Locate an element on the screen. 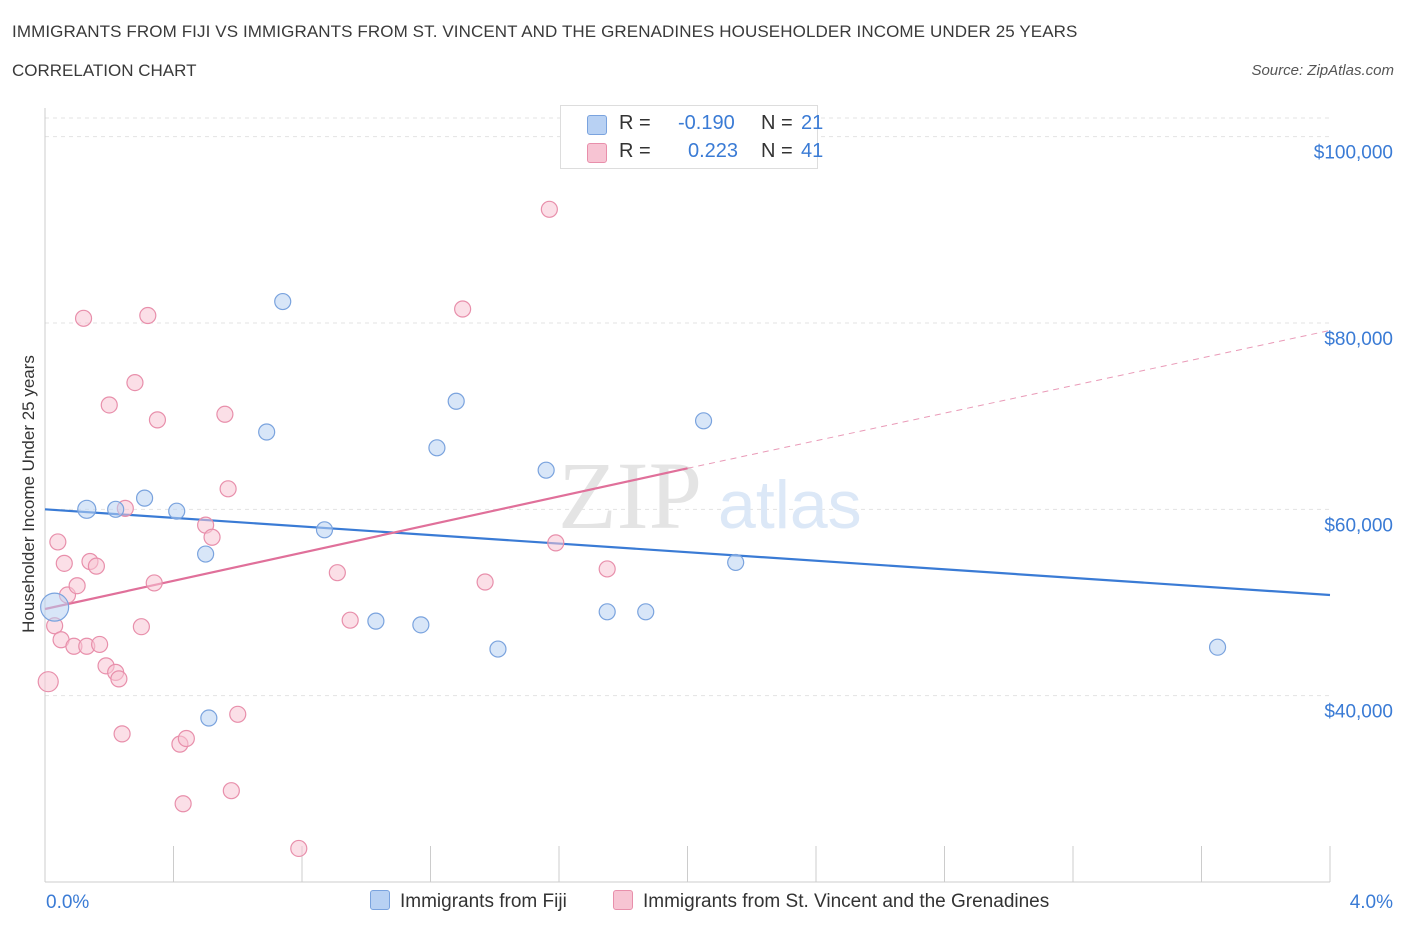 The image size is (1406, 930). bottom-legend-fiji: Immigrants from Fiji is located at coordinates (468, 901).